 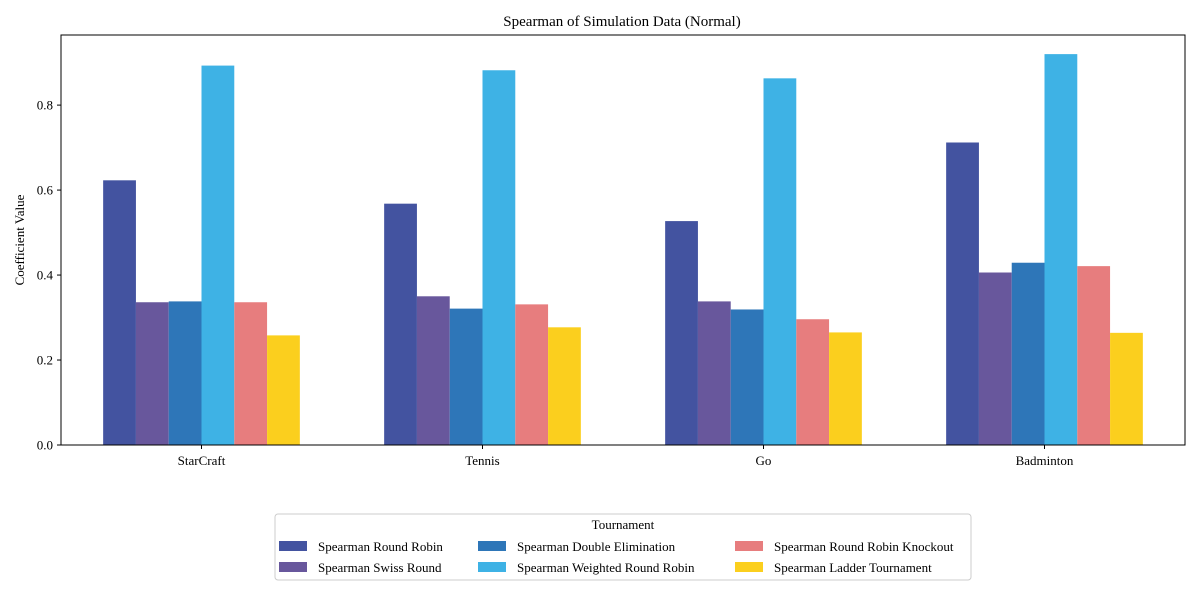 What do you see at coordinates (45, 105) in the screenshot?
I see `y-tick-label: 0.8` at bounding box center [45, 105].